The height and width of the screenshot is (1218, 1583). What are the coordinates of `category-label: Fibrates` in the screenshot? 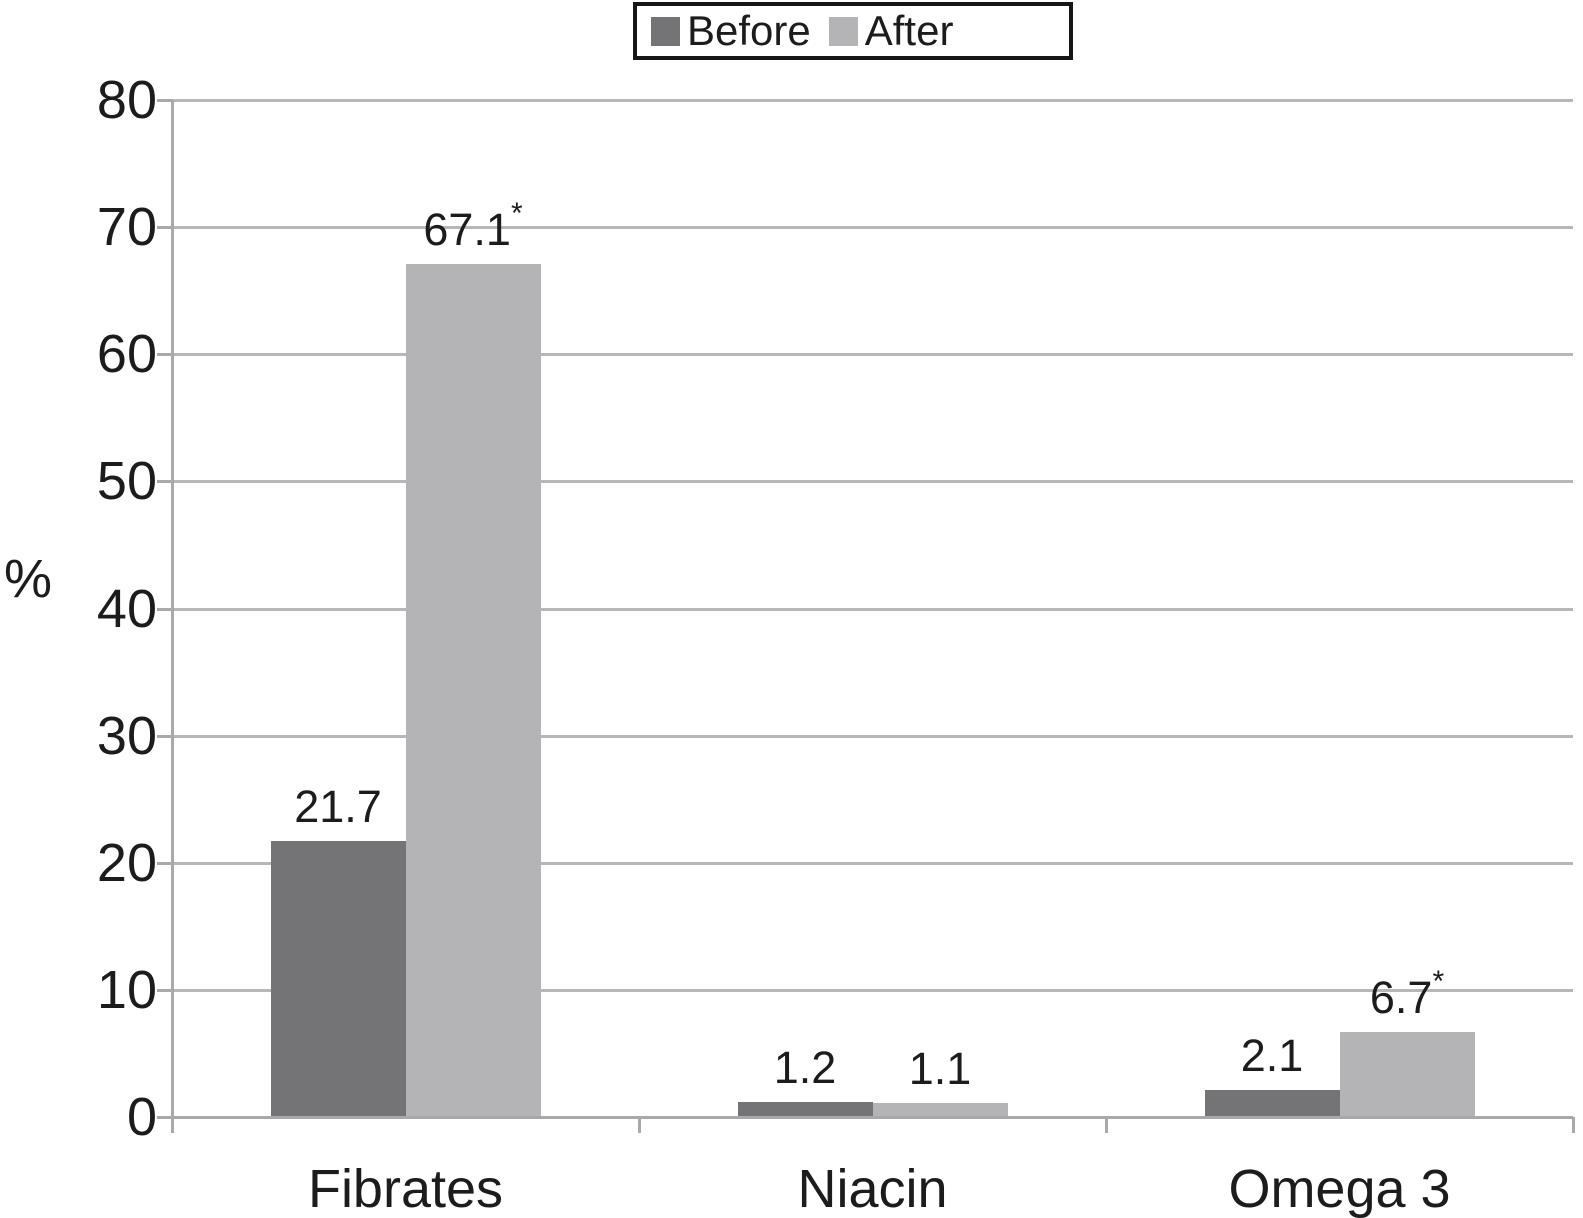 It's located at (405, 1188).